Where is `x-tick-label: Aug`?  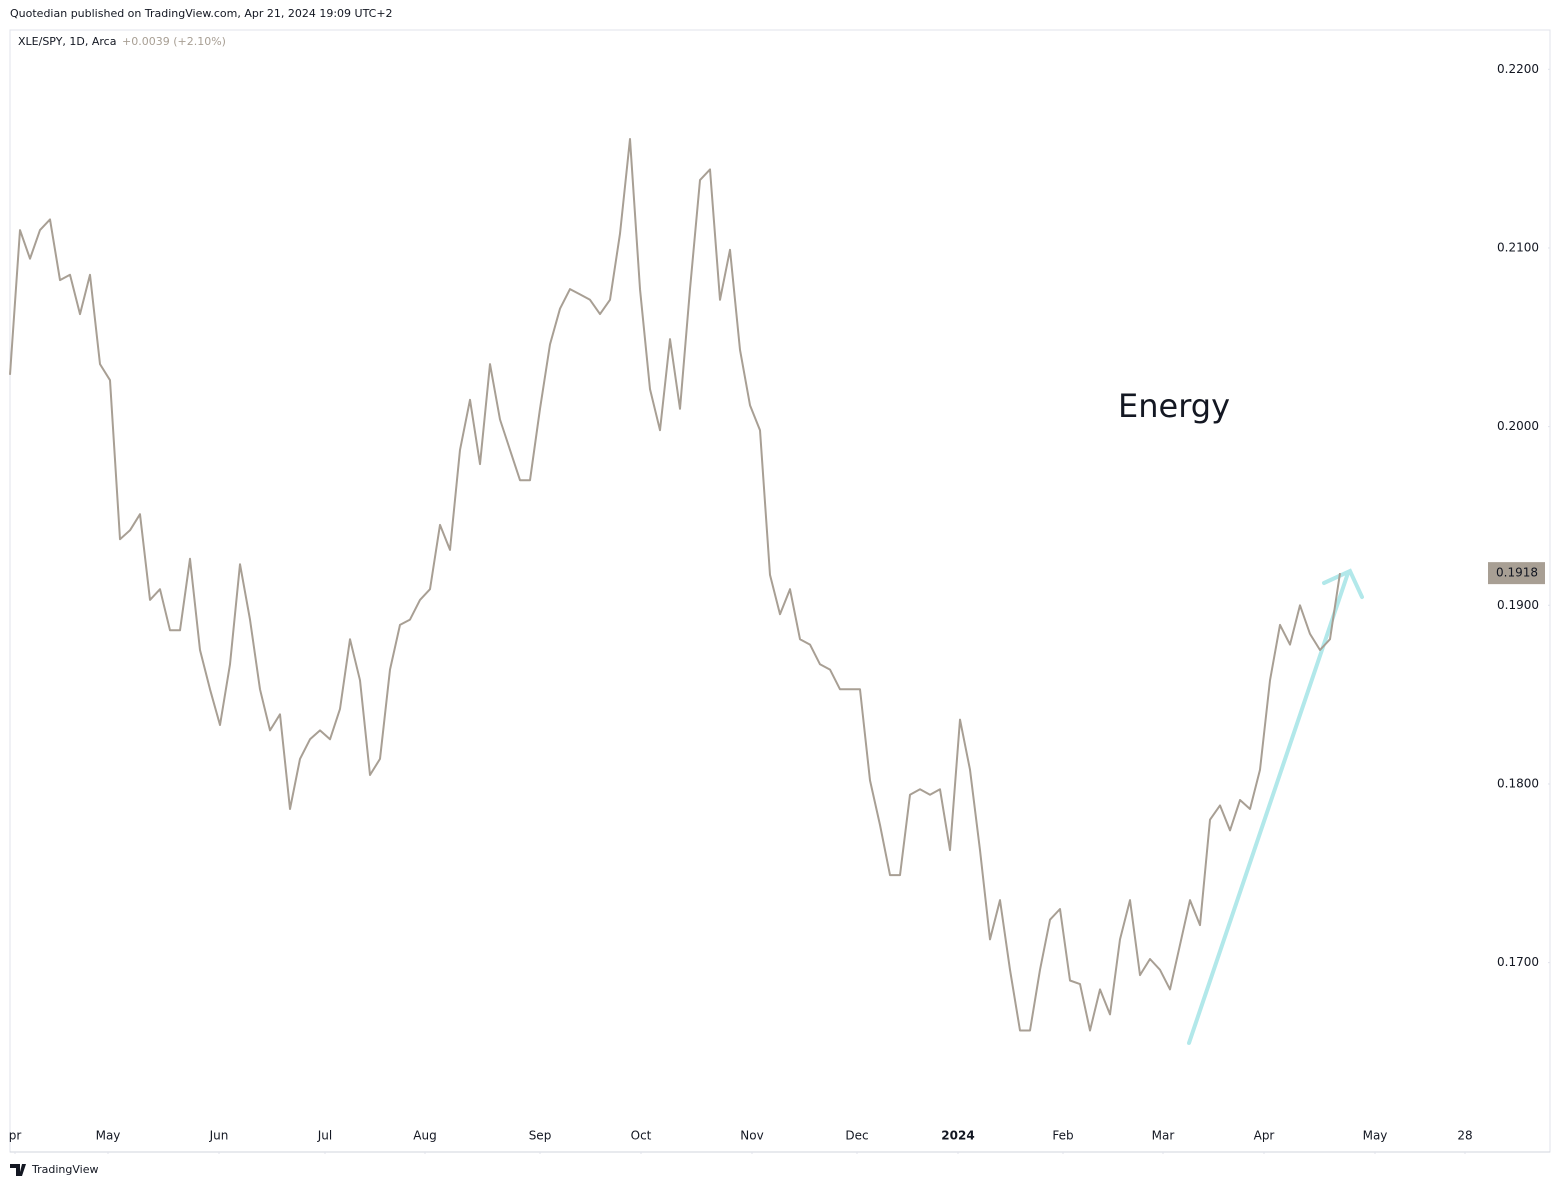
x-tick-label: Aug is located at coordinates (424, 1136).